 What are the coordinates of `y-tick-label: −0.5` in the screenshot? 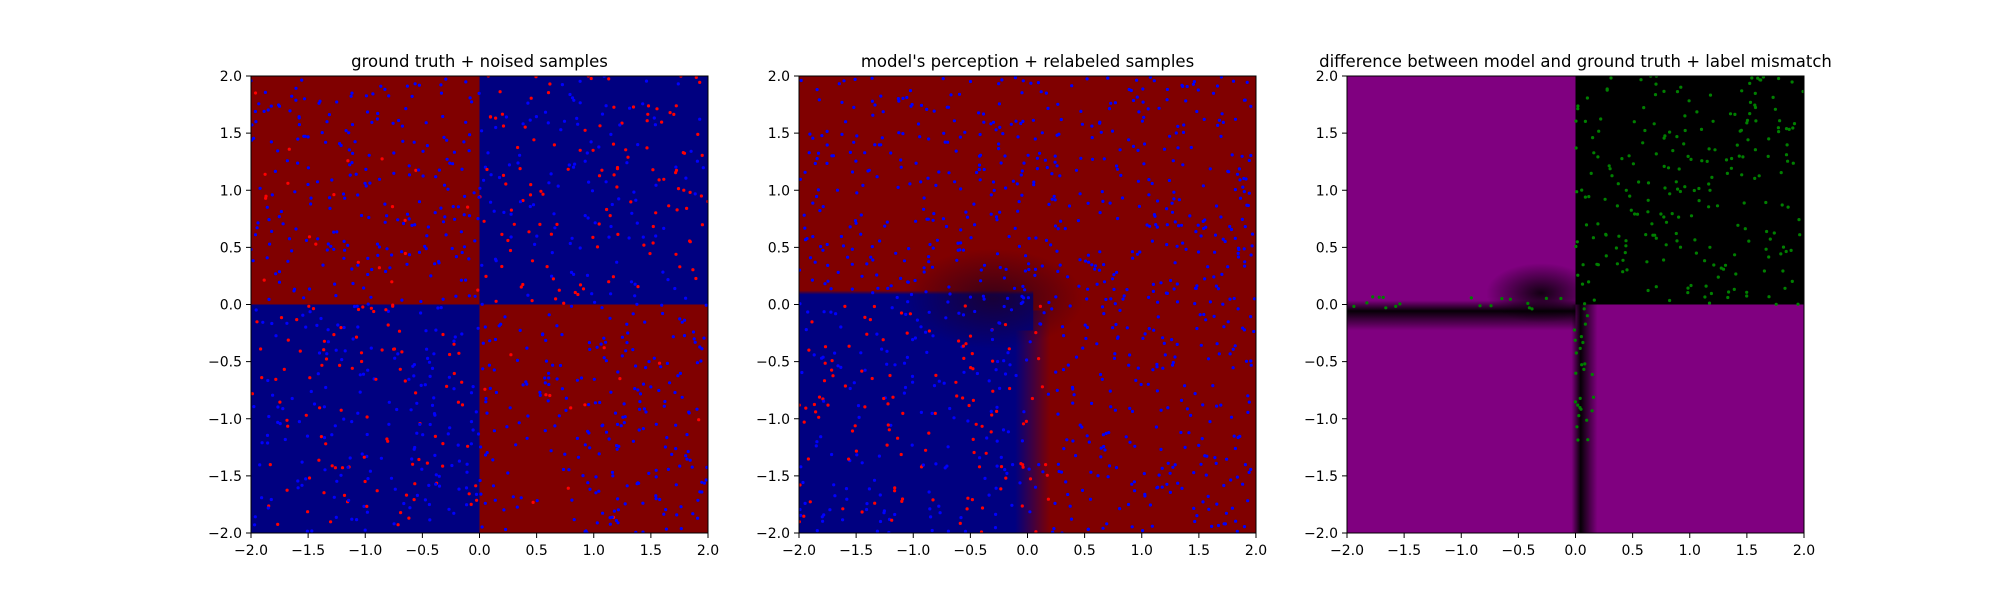 It's located at (1321, 363).